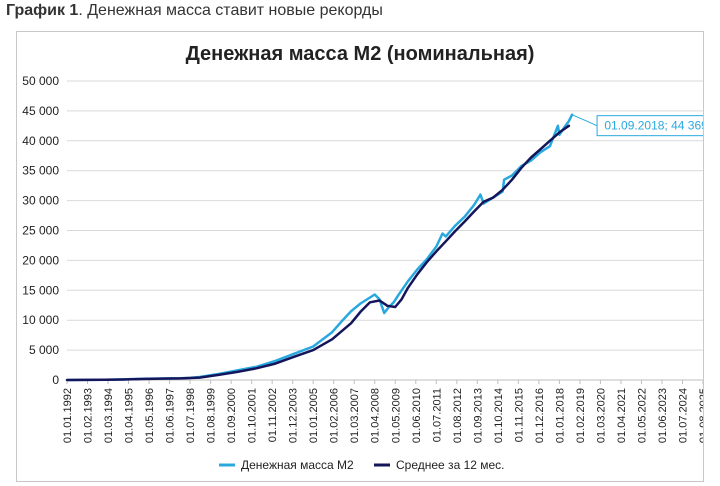 The image size is (720, 486). What do you see at coordinates (458, 415) in the screenshot?
I see `x-tick-label: 01.08.2012` at bounding box center [458, 415].